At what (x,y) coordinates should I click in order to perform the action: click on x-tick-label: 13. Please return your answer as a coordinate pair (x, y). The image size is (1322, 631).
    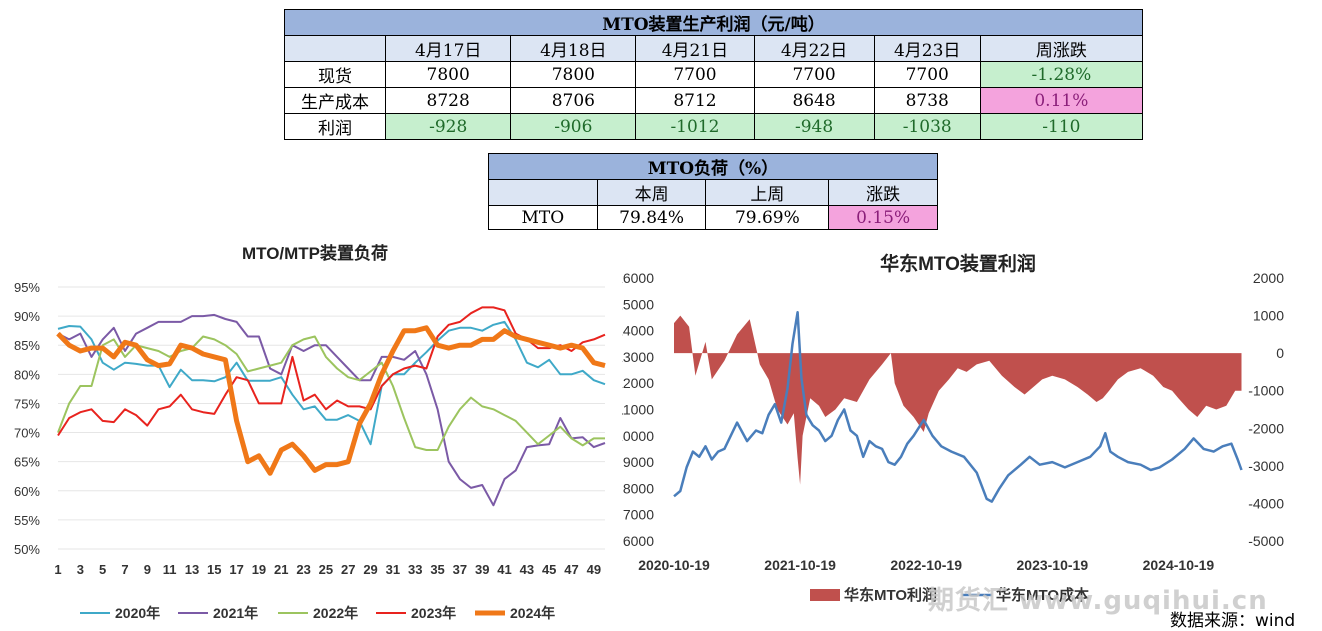
    Looking at the image, I should click on (192, 569).